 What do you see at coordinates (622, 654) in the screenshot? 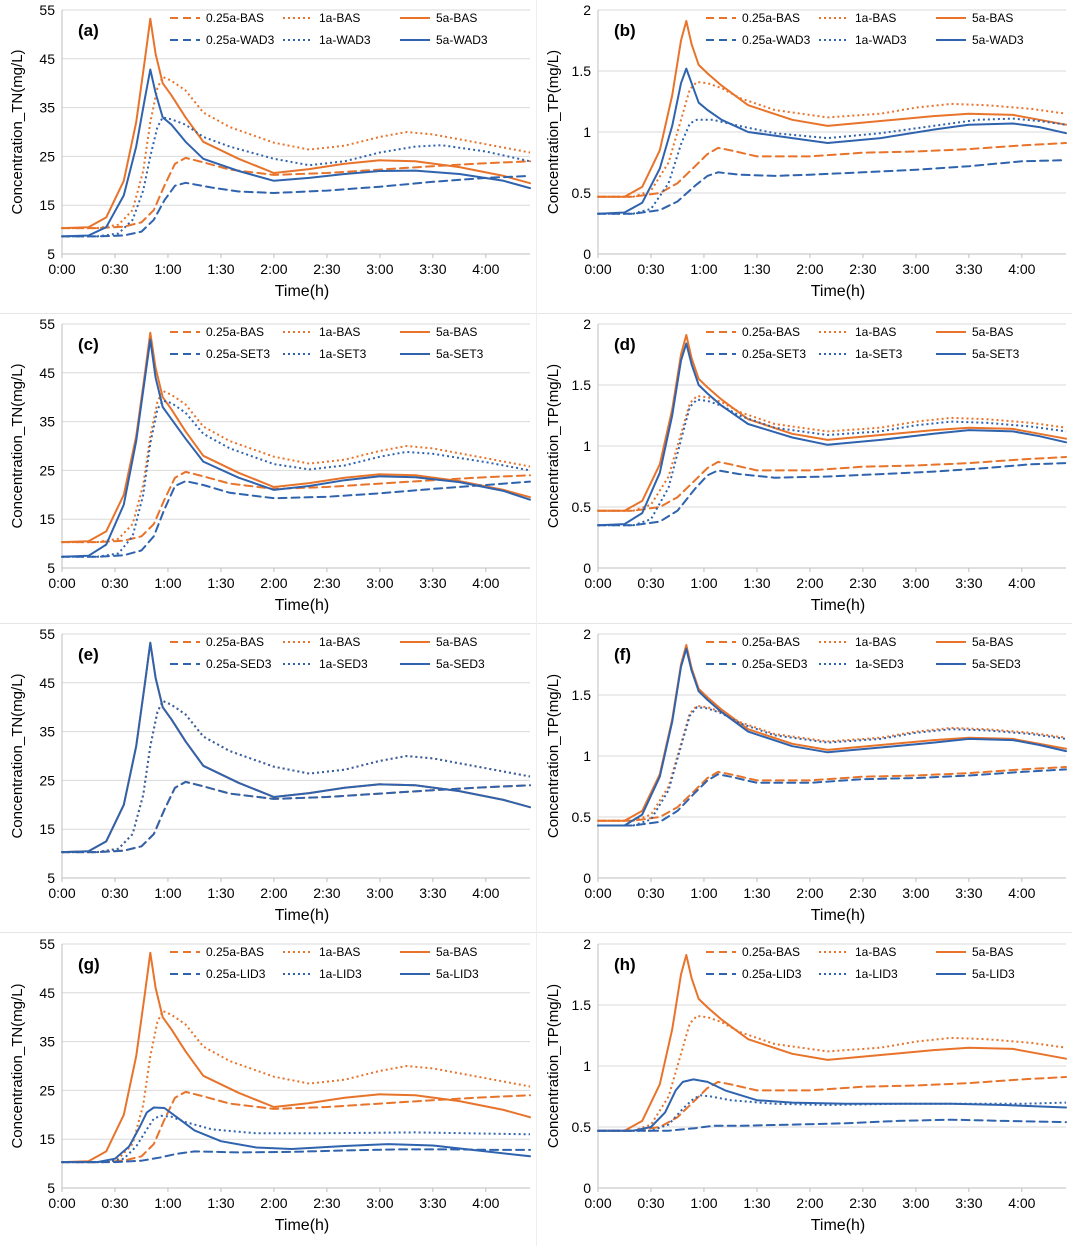
I see `panel-label: (f)` at bounding box center [622, 654].